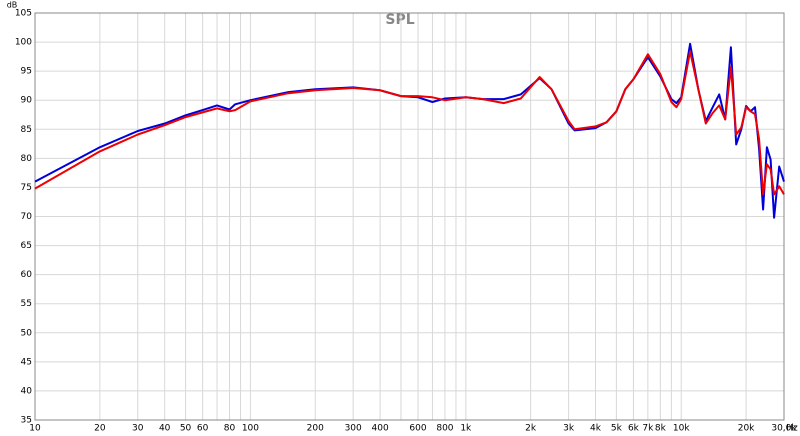  Describe the element at coordinates (35, 429) in the screenshot. I see `x-tick-label: 10` at that location.